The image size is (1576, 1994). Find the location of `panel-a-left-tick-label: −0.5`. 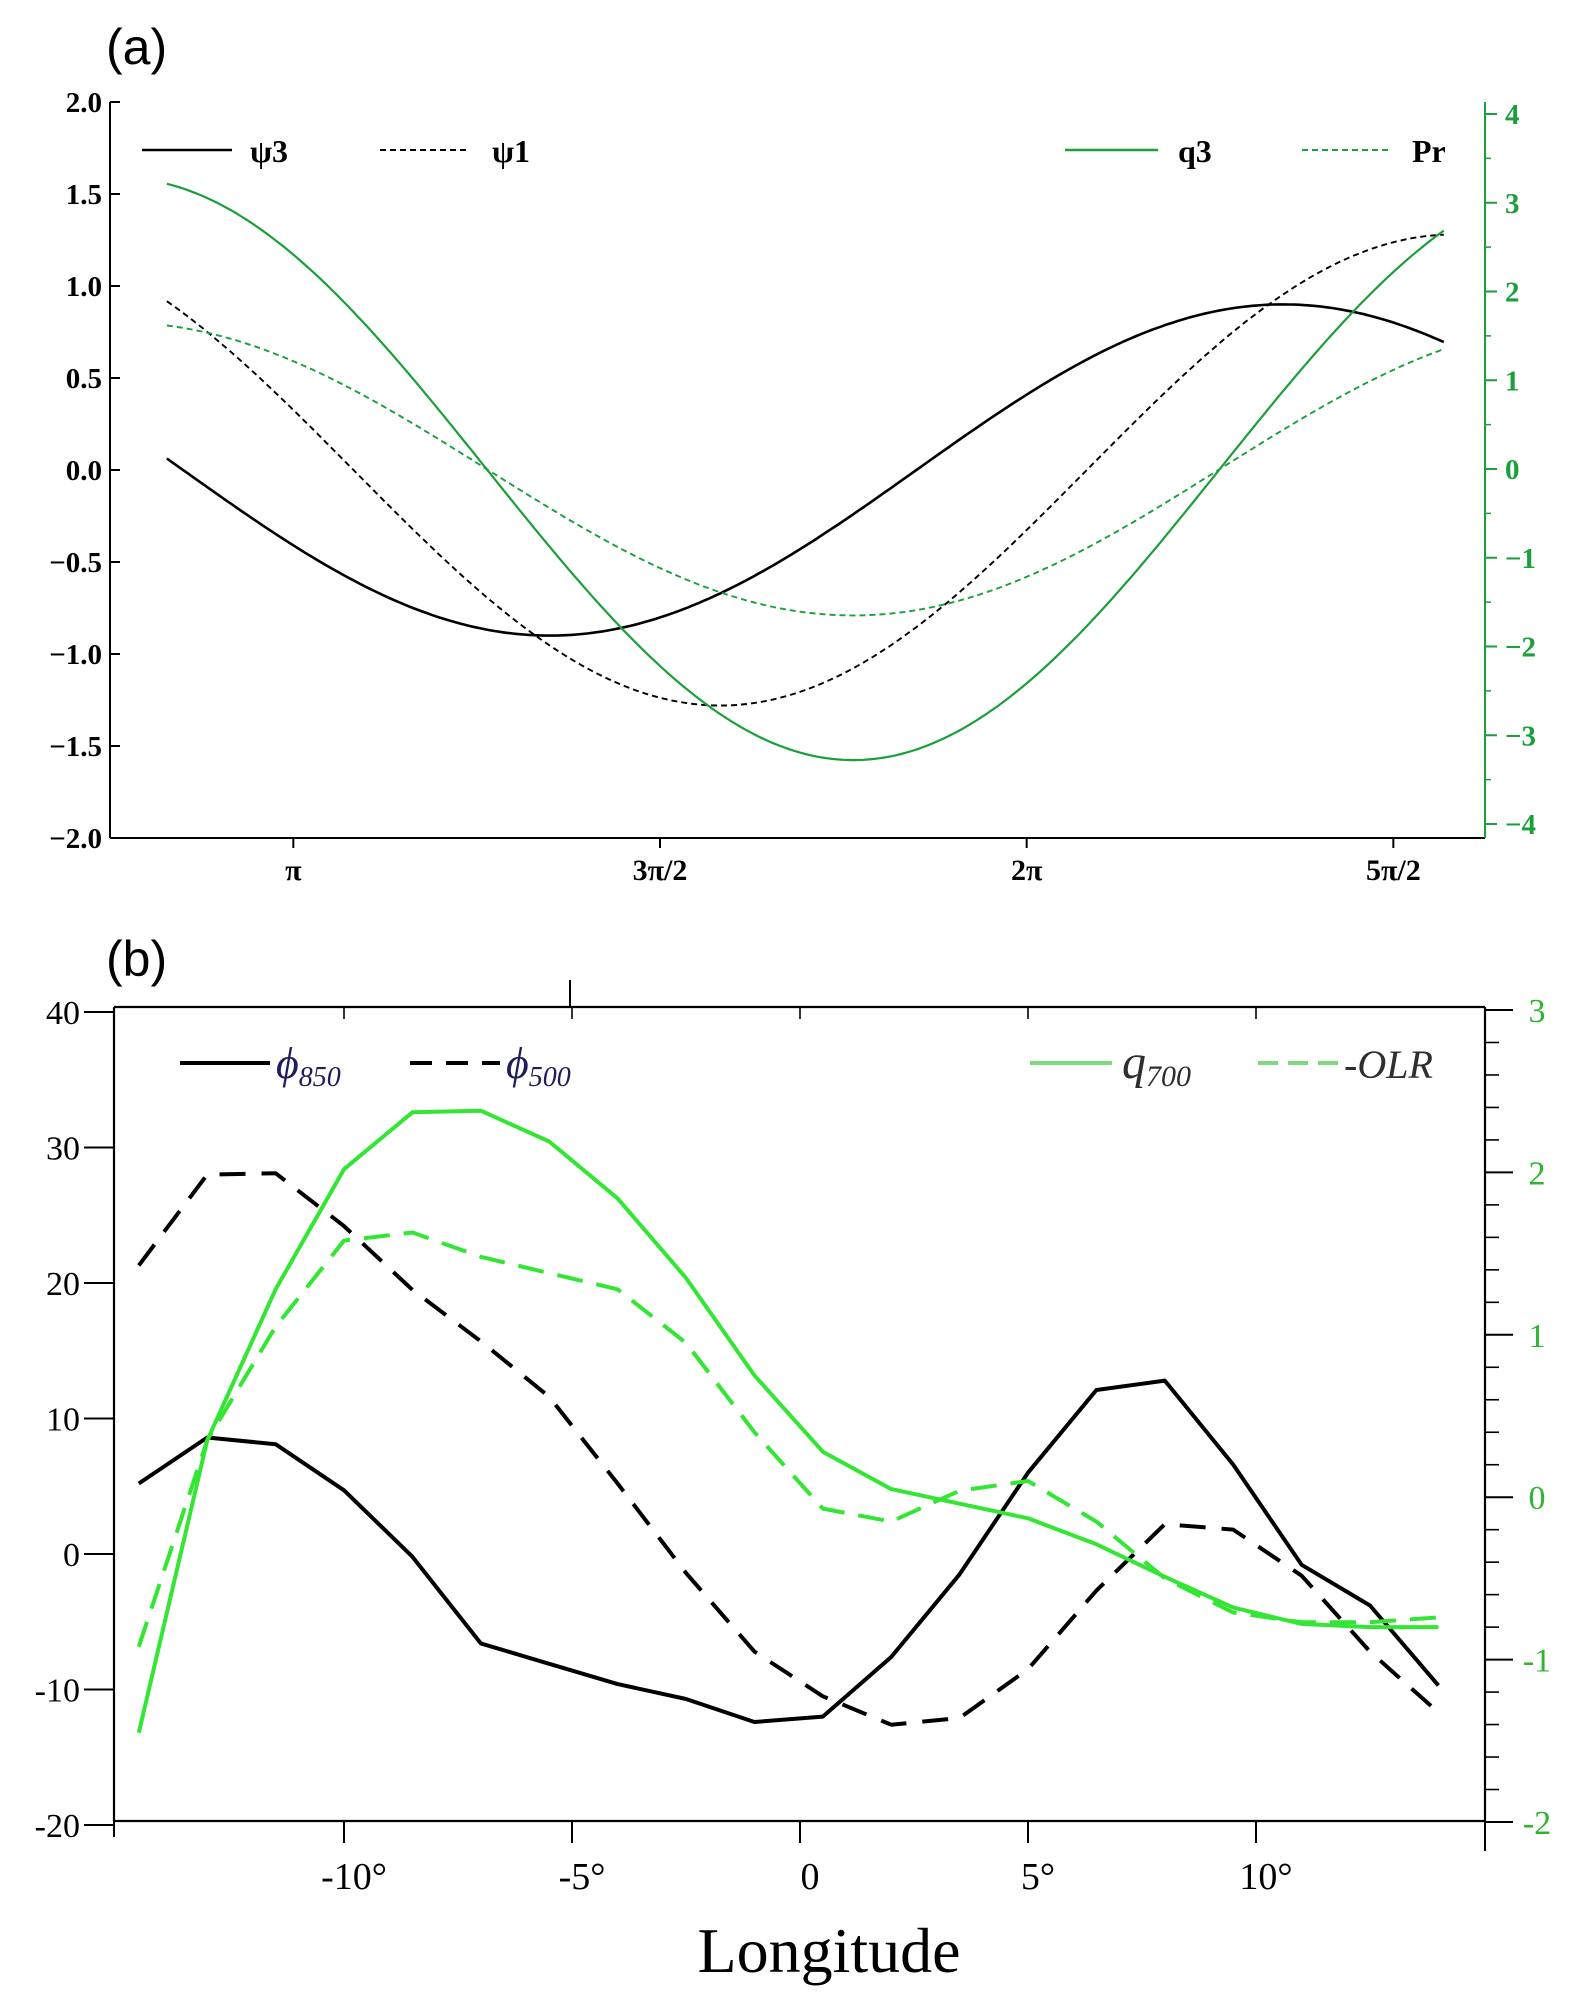

panel-a-left-tick-label: −0.5 is located at coordinates (75, 563).